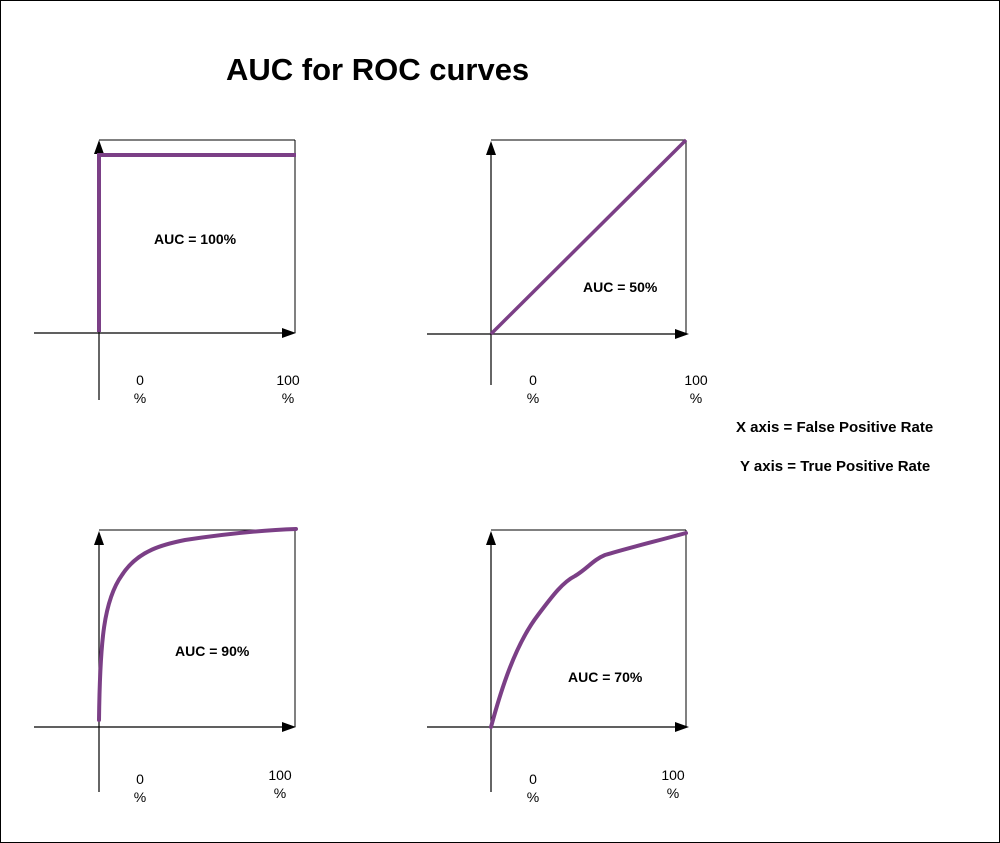  Describe the element at coordinates (195, 239) in the screenshot. I see `auc-label: AUC = 100%` at that location.